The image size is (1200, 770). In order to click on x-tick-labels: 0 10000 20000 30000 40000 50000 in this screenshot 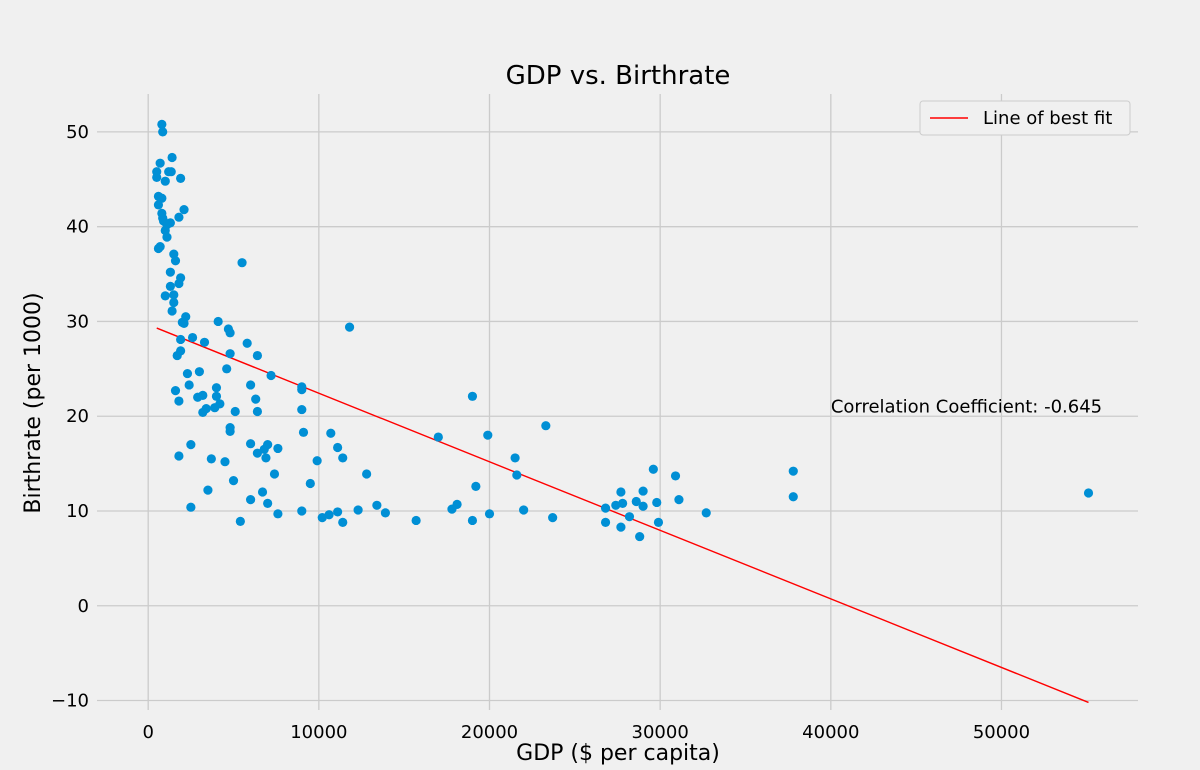, I will do `click(586, 732)`.